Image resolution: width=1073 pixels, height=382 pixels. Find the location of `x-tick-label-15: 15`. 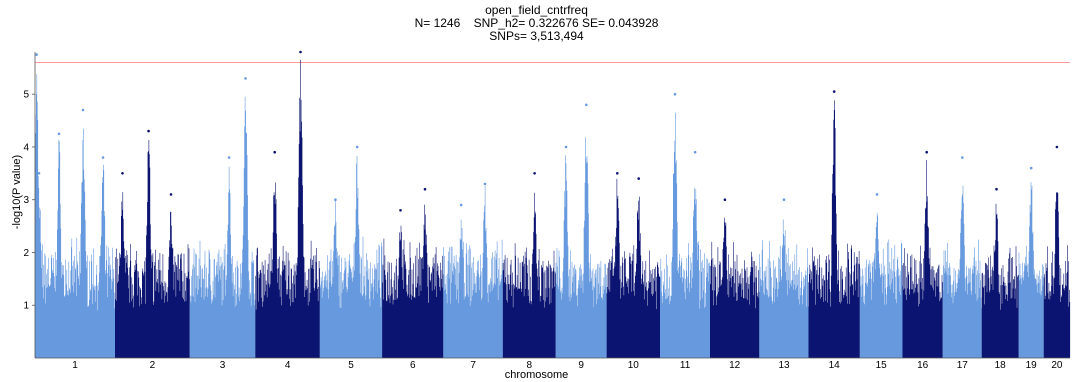

x-tick-label-15: 15 is located at coordinates (882, 365).